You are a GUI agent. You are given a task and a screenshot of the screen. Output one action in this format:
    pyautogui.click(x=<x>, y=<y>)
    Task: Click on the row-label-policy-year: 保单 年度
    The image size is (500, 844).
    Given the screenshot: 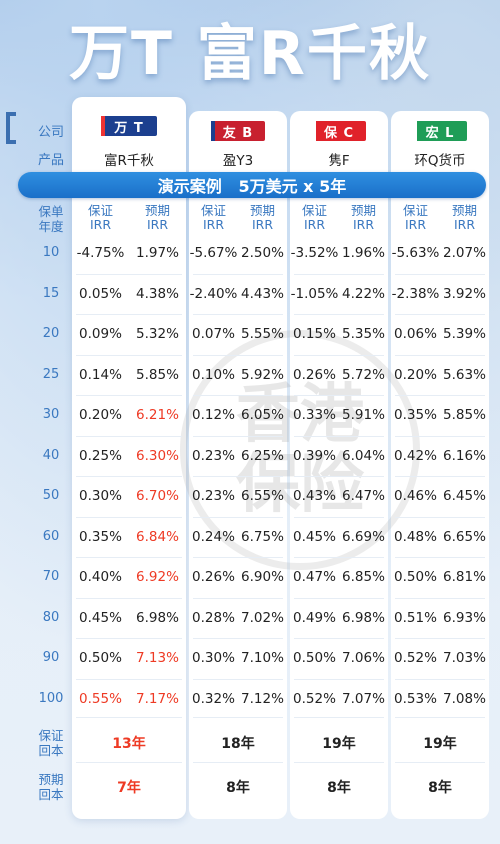 What is the action you would take?
    pyautogui.click(x=51, y=219)
    